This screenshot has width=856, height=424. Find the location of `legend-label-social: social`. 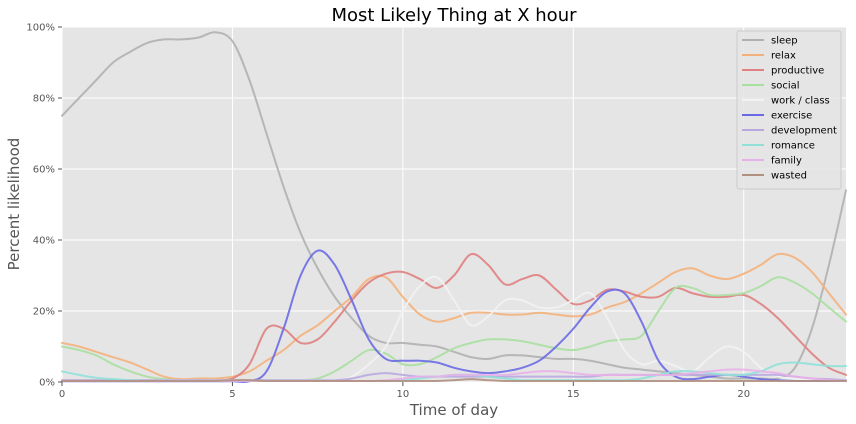

legend-label-social: social is located at coordinates (785, 86).